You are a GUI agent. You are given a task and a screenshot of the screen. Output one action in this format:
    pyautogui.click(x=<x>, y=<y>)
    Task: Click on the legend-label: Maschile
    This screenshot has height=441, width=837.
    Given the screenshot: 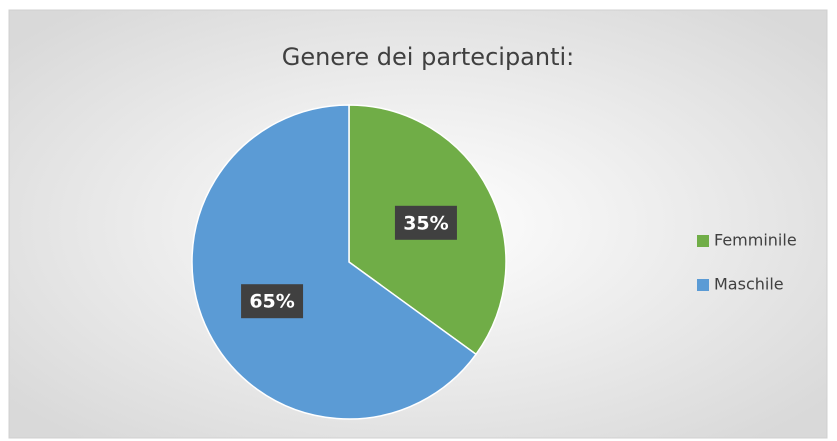 What is the action you would take?
    pyautogui.click(x=749, y=284)
    